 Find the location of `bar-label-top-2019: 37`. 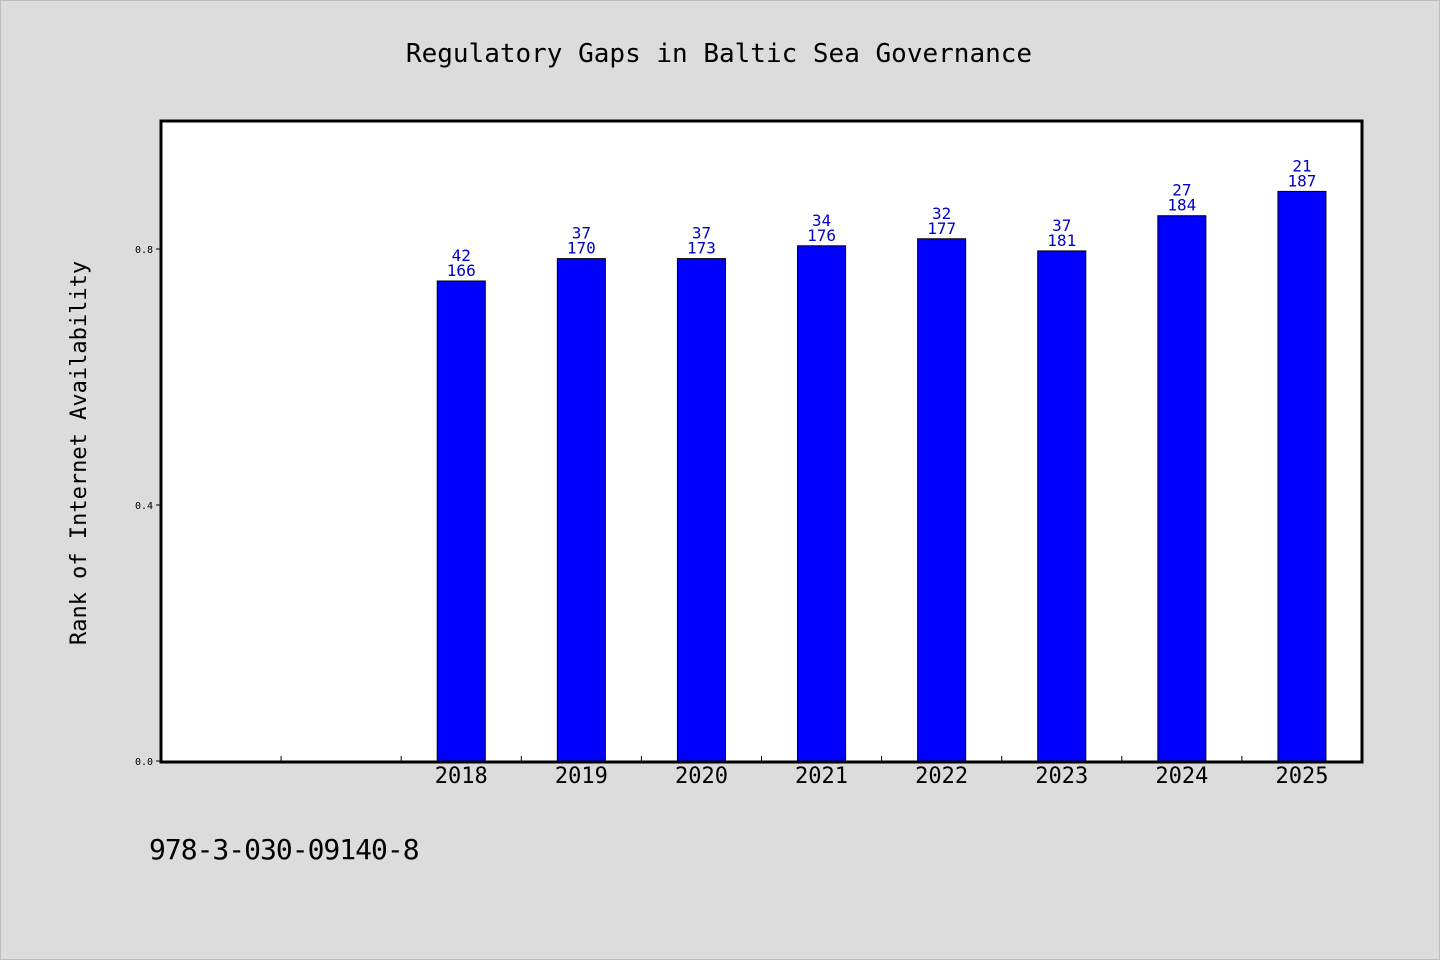

bar-label-top-2019: 37 is located at coordinates (581, 233).